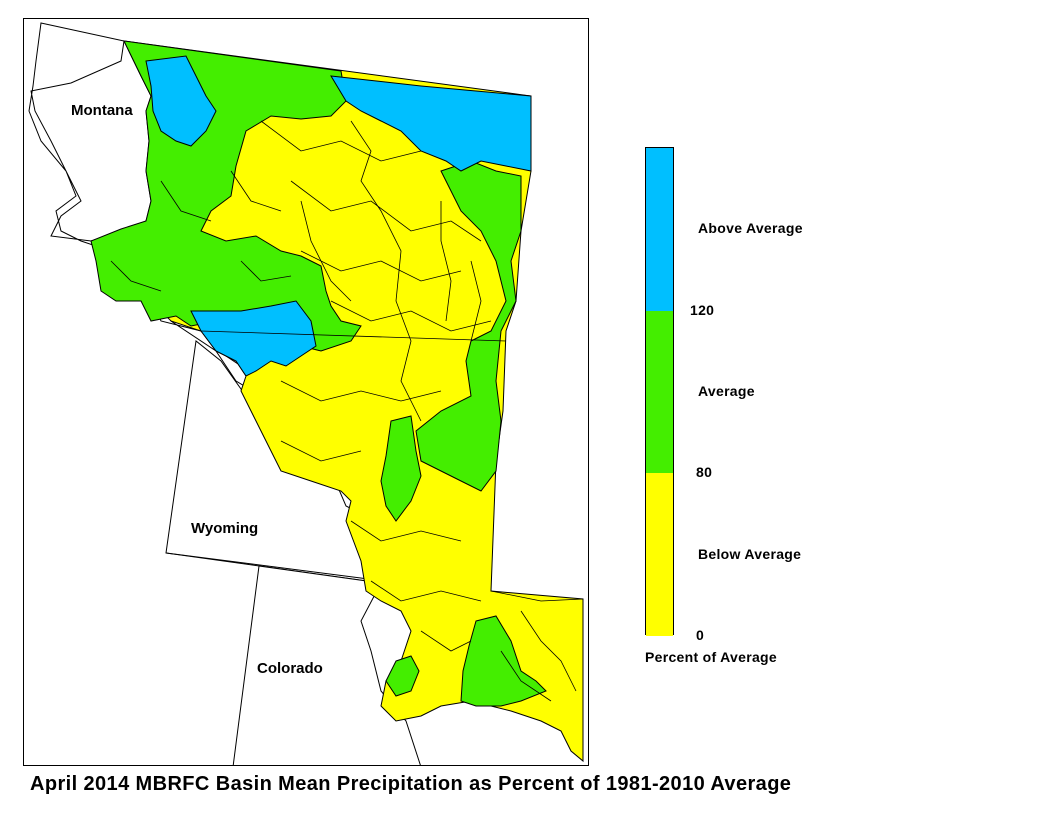  I want to click on basin-region-above-central, so click(253, 338).